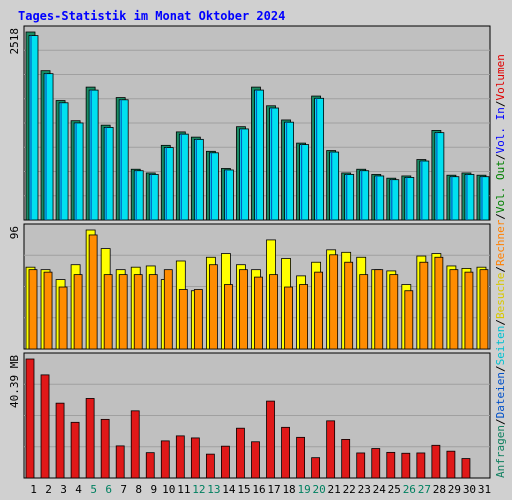 The width and height of the screenshot is (512, 500). Describe the element at coordinates (153, 489) in the screenshot. I see `x-tick-label: 9` at that location.